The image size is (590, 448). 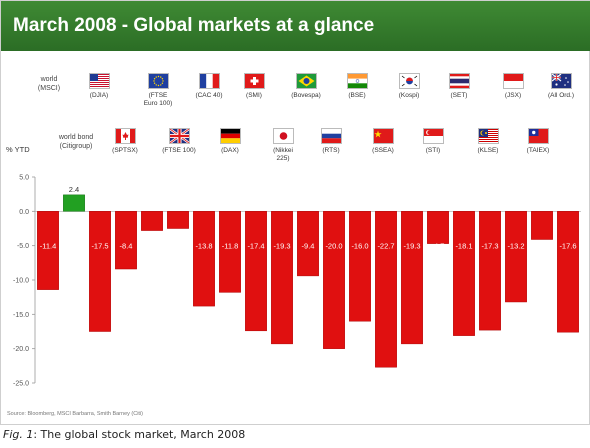 I want to click on indonesia-flag-icon, so click(x=513, y=81).